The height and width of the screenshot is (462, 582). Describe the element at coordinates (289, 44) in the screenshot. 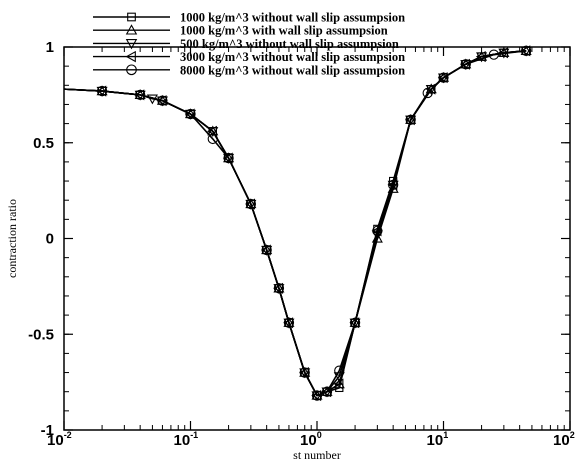

I see `legend-label: 500 kg/m^3 without wall slip assumpsion` at that location.